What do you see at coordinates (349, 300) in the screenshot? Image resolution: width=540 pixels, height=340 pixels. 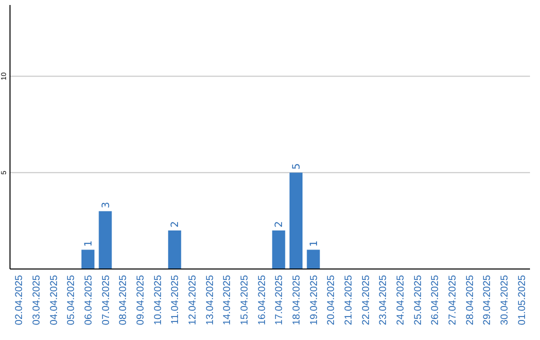 I see `x-tick-label: 21.04.2025` at bounding box center [349, 300].